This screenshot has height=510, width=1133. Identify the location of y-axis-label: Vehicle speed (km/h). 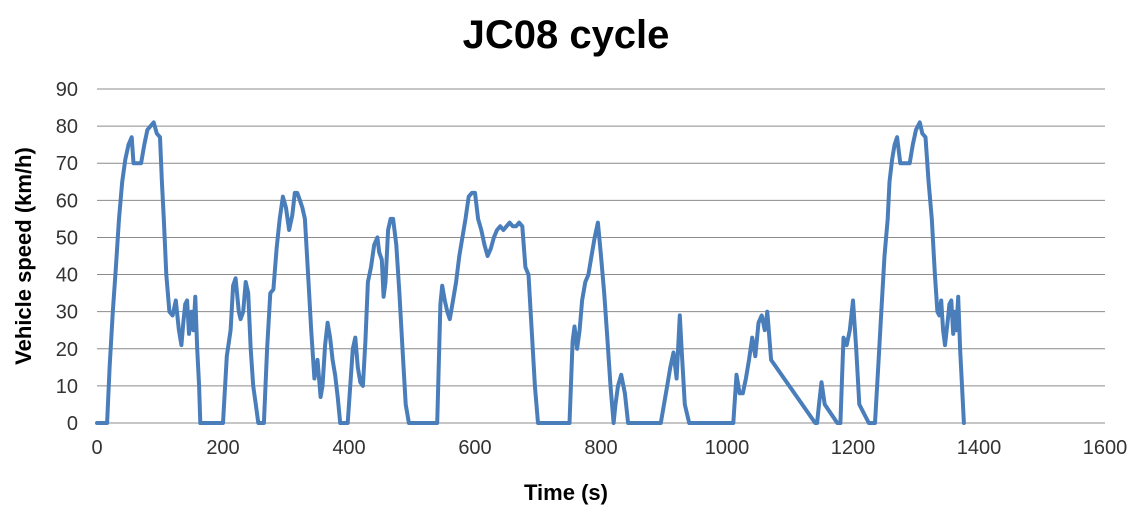
(23, 256).